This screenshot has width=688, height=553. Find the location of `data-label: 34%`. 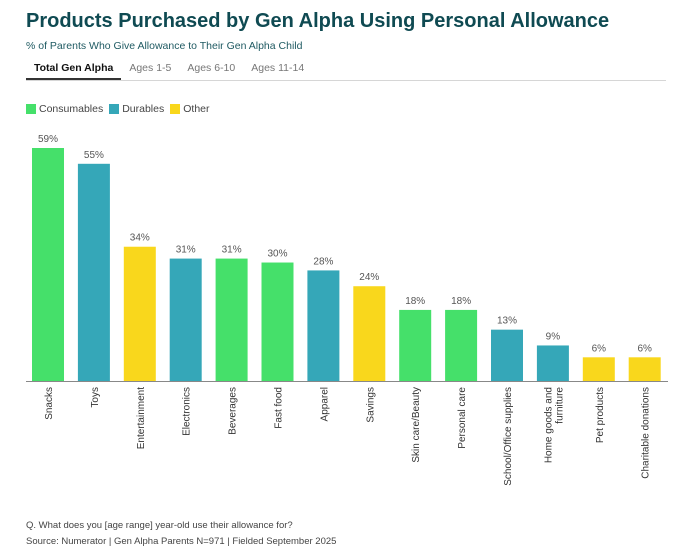

data-label: 34% is located at coordinates (140, 238).